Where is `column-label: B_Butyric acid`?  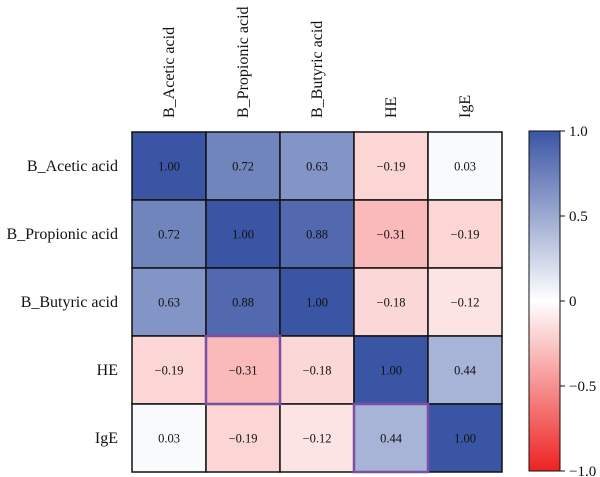 column-label: B_Butyric acid is located at coordinates (317, 69).